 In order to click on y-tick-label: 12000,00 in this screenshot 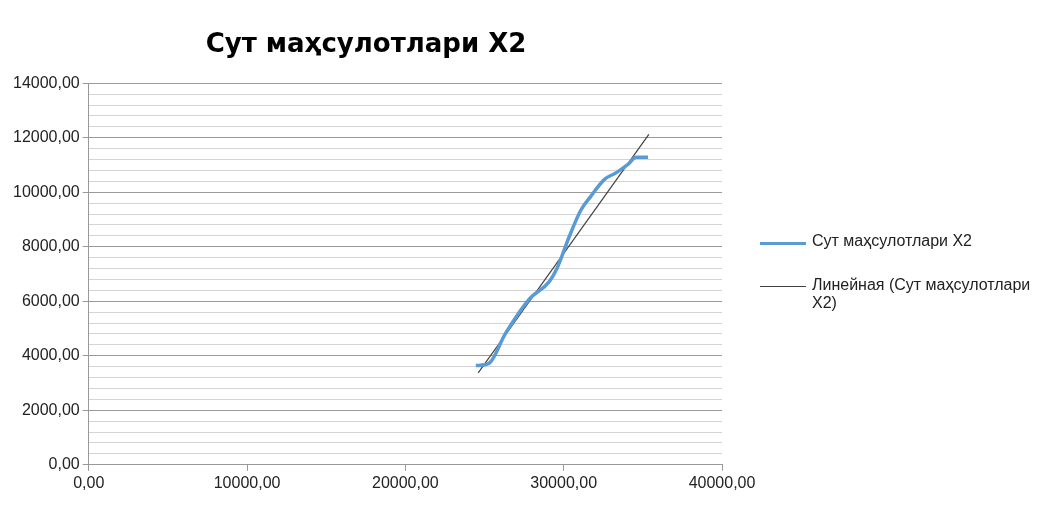, I will do `click(46, 137)`.